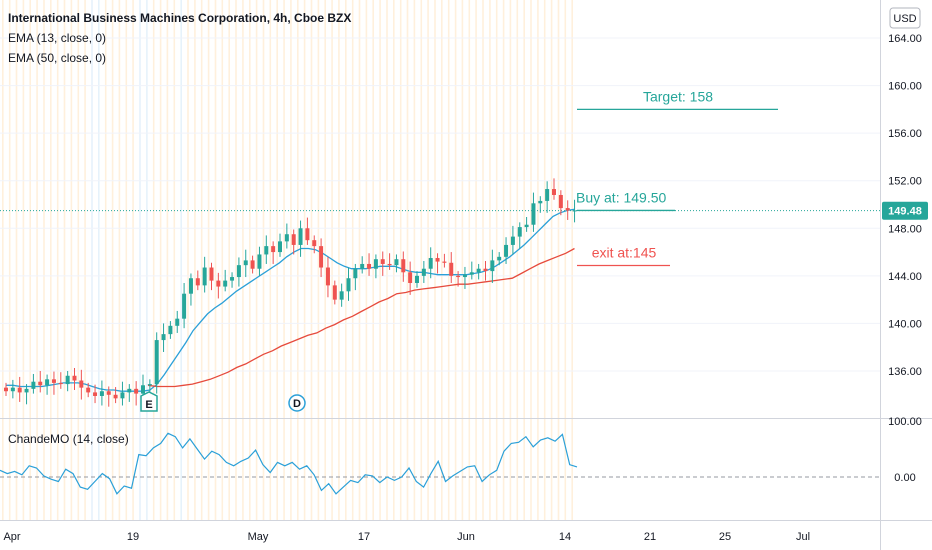 The width and height of the screenshot is (932, 550). I want to click on legend-ema50: EMA (50, close, 0), so click(57, 58).